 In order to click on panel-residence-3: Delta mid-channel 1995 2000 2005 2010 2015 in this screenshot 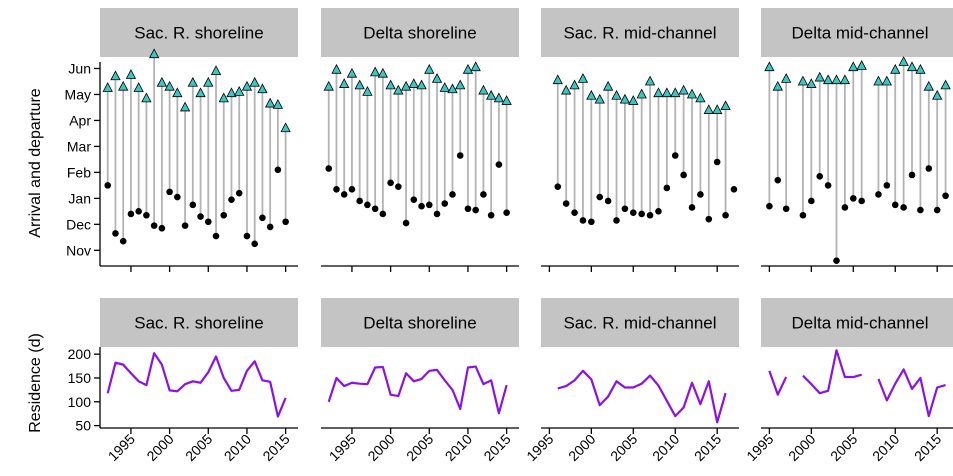, I will do `click(848, 381)`.